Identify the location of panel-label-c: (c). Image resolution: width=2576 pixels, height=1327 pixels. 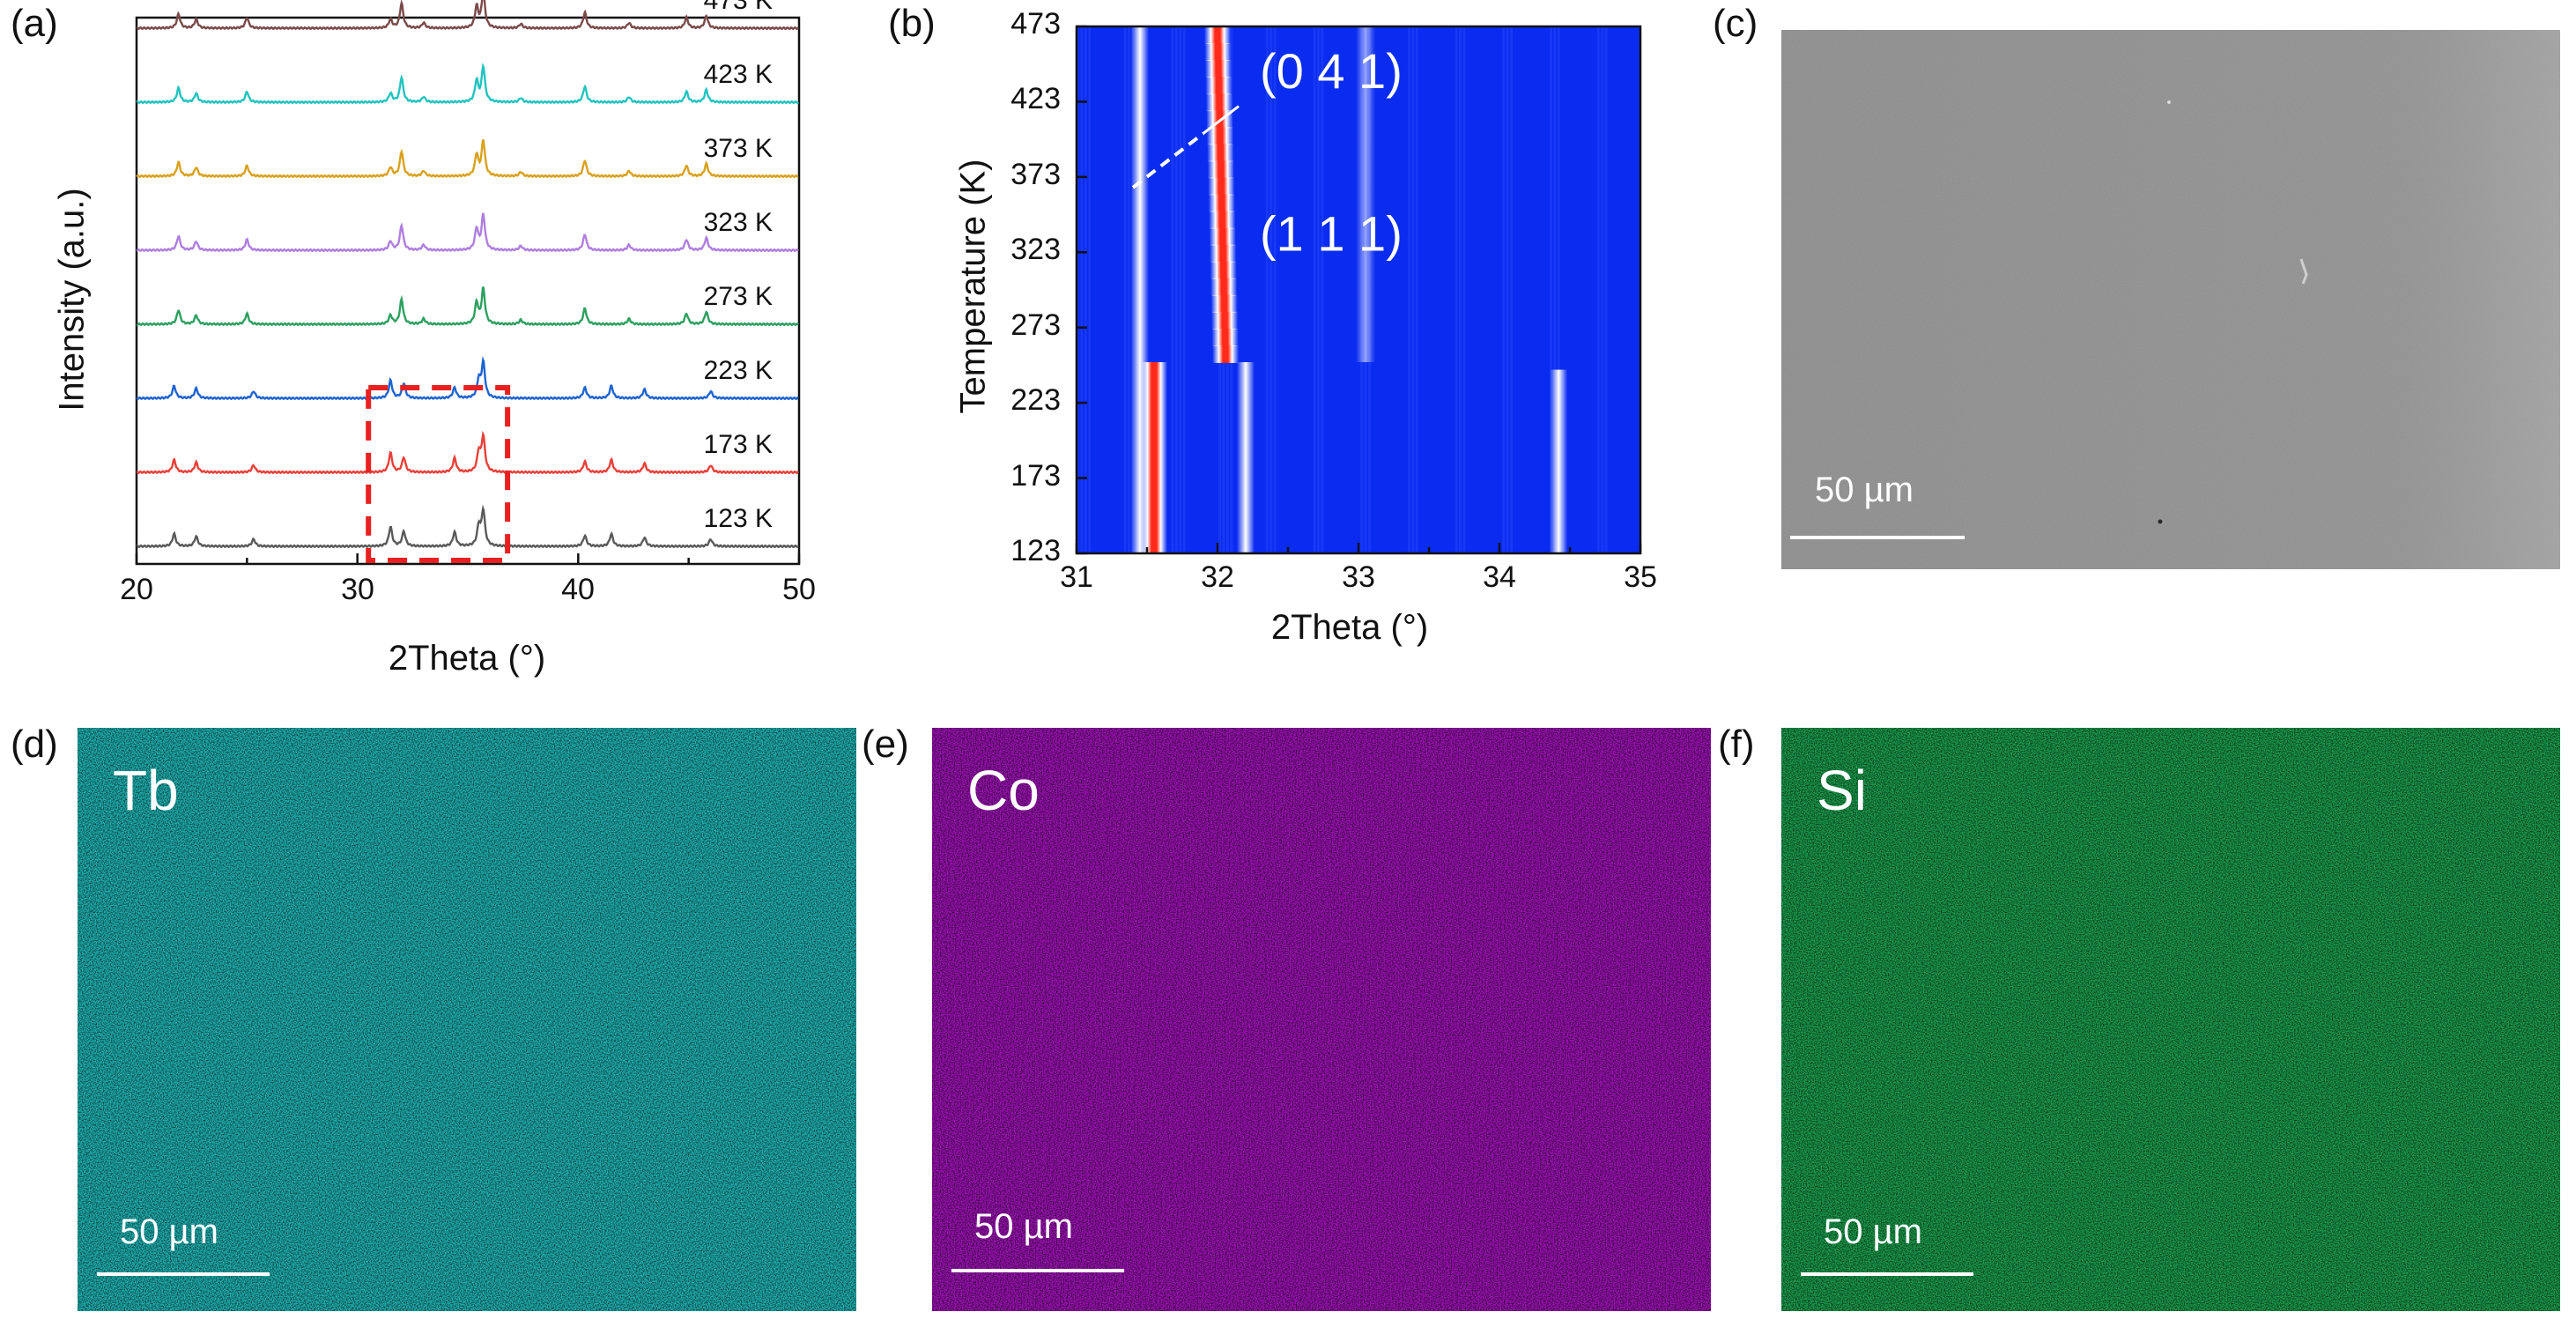
(1736, 23).